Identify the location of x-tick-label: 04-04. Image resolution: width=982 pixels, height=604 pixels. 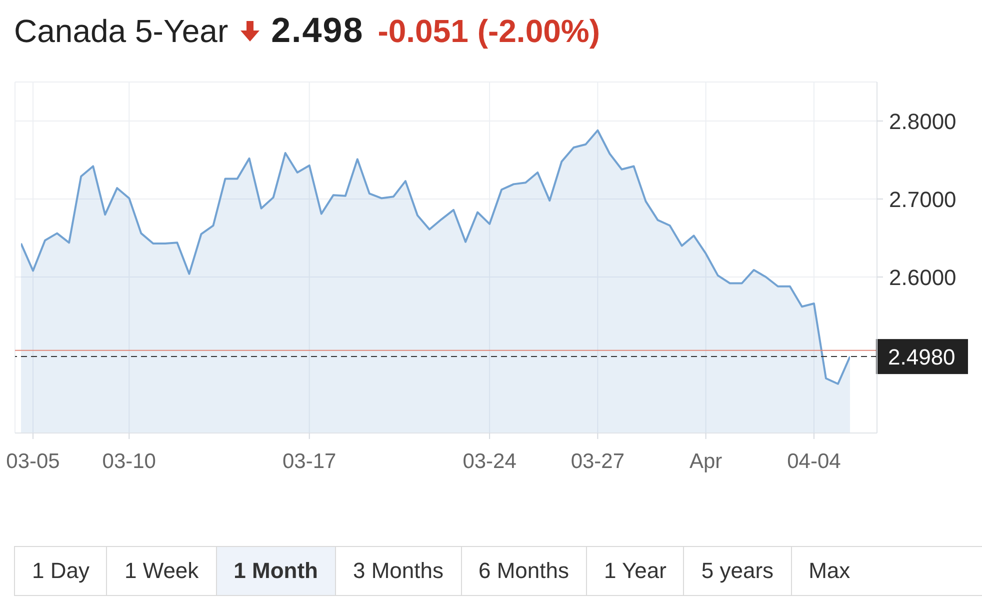
(814, 461).